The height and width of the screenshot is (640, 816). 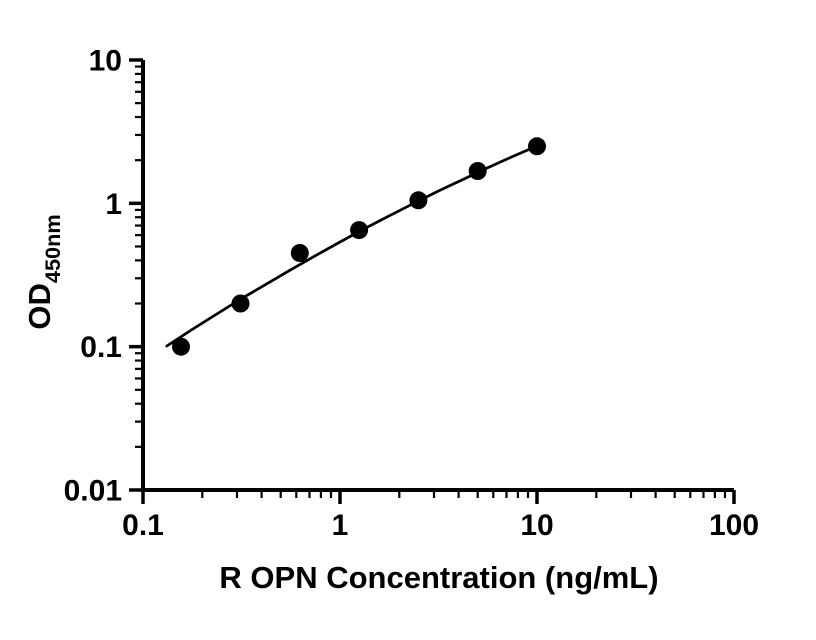 What do you see at coordinates (93, 276) in the screenshot?
I see `y-axis-tick-labels: 0.01 0.1 1 10` at bounding box center [93, 276].